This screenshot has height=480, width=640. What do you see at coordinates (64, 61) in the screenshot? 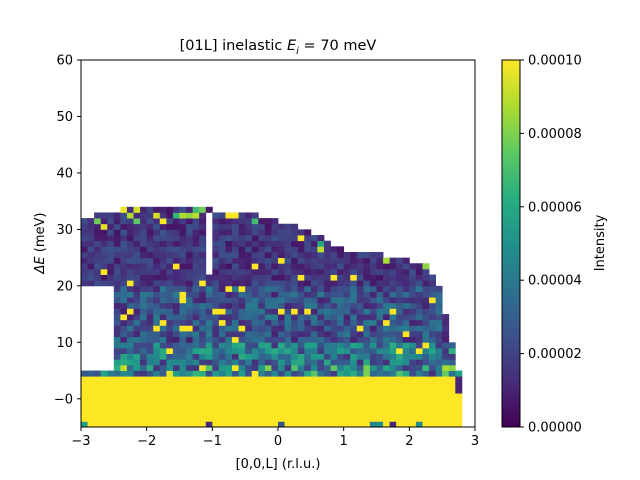
I see `y-tick-label: 60` at bounding box center [64, 61].